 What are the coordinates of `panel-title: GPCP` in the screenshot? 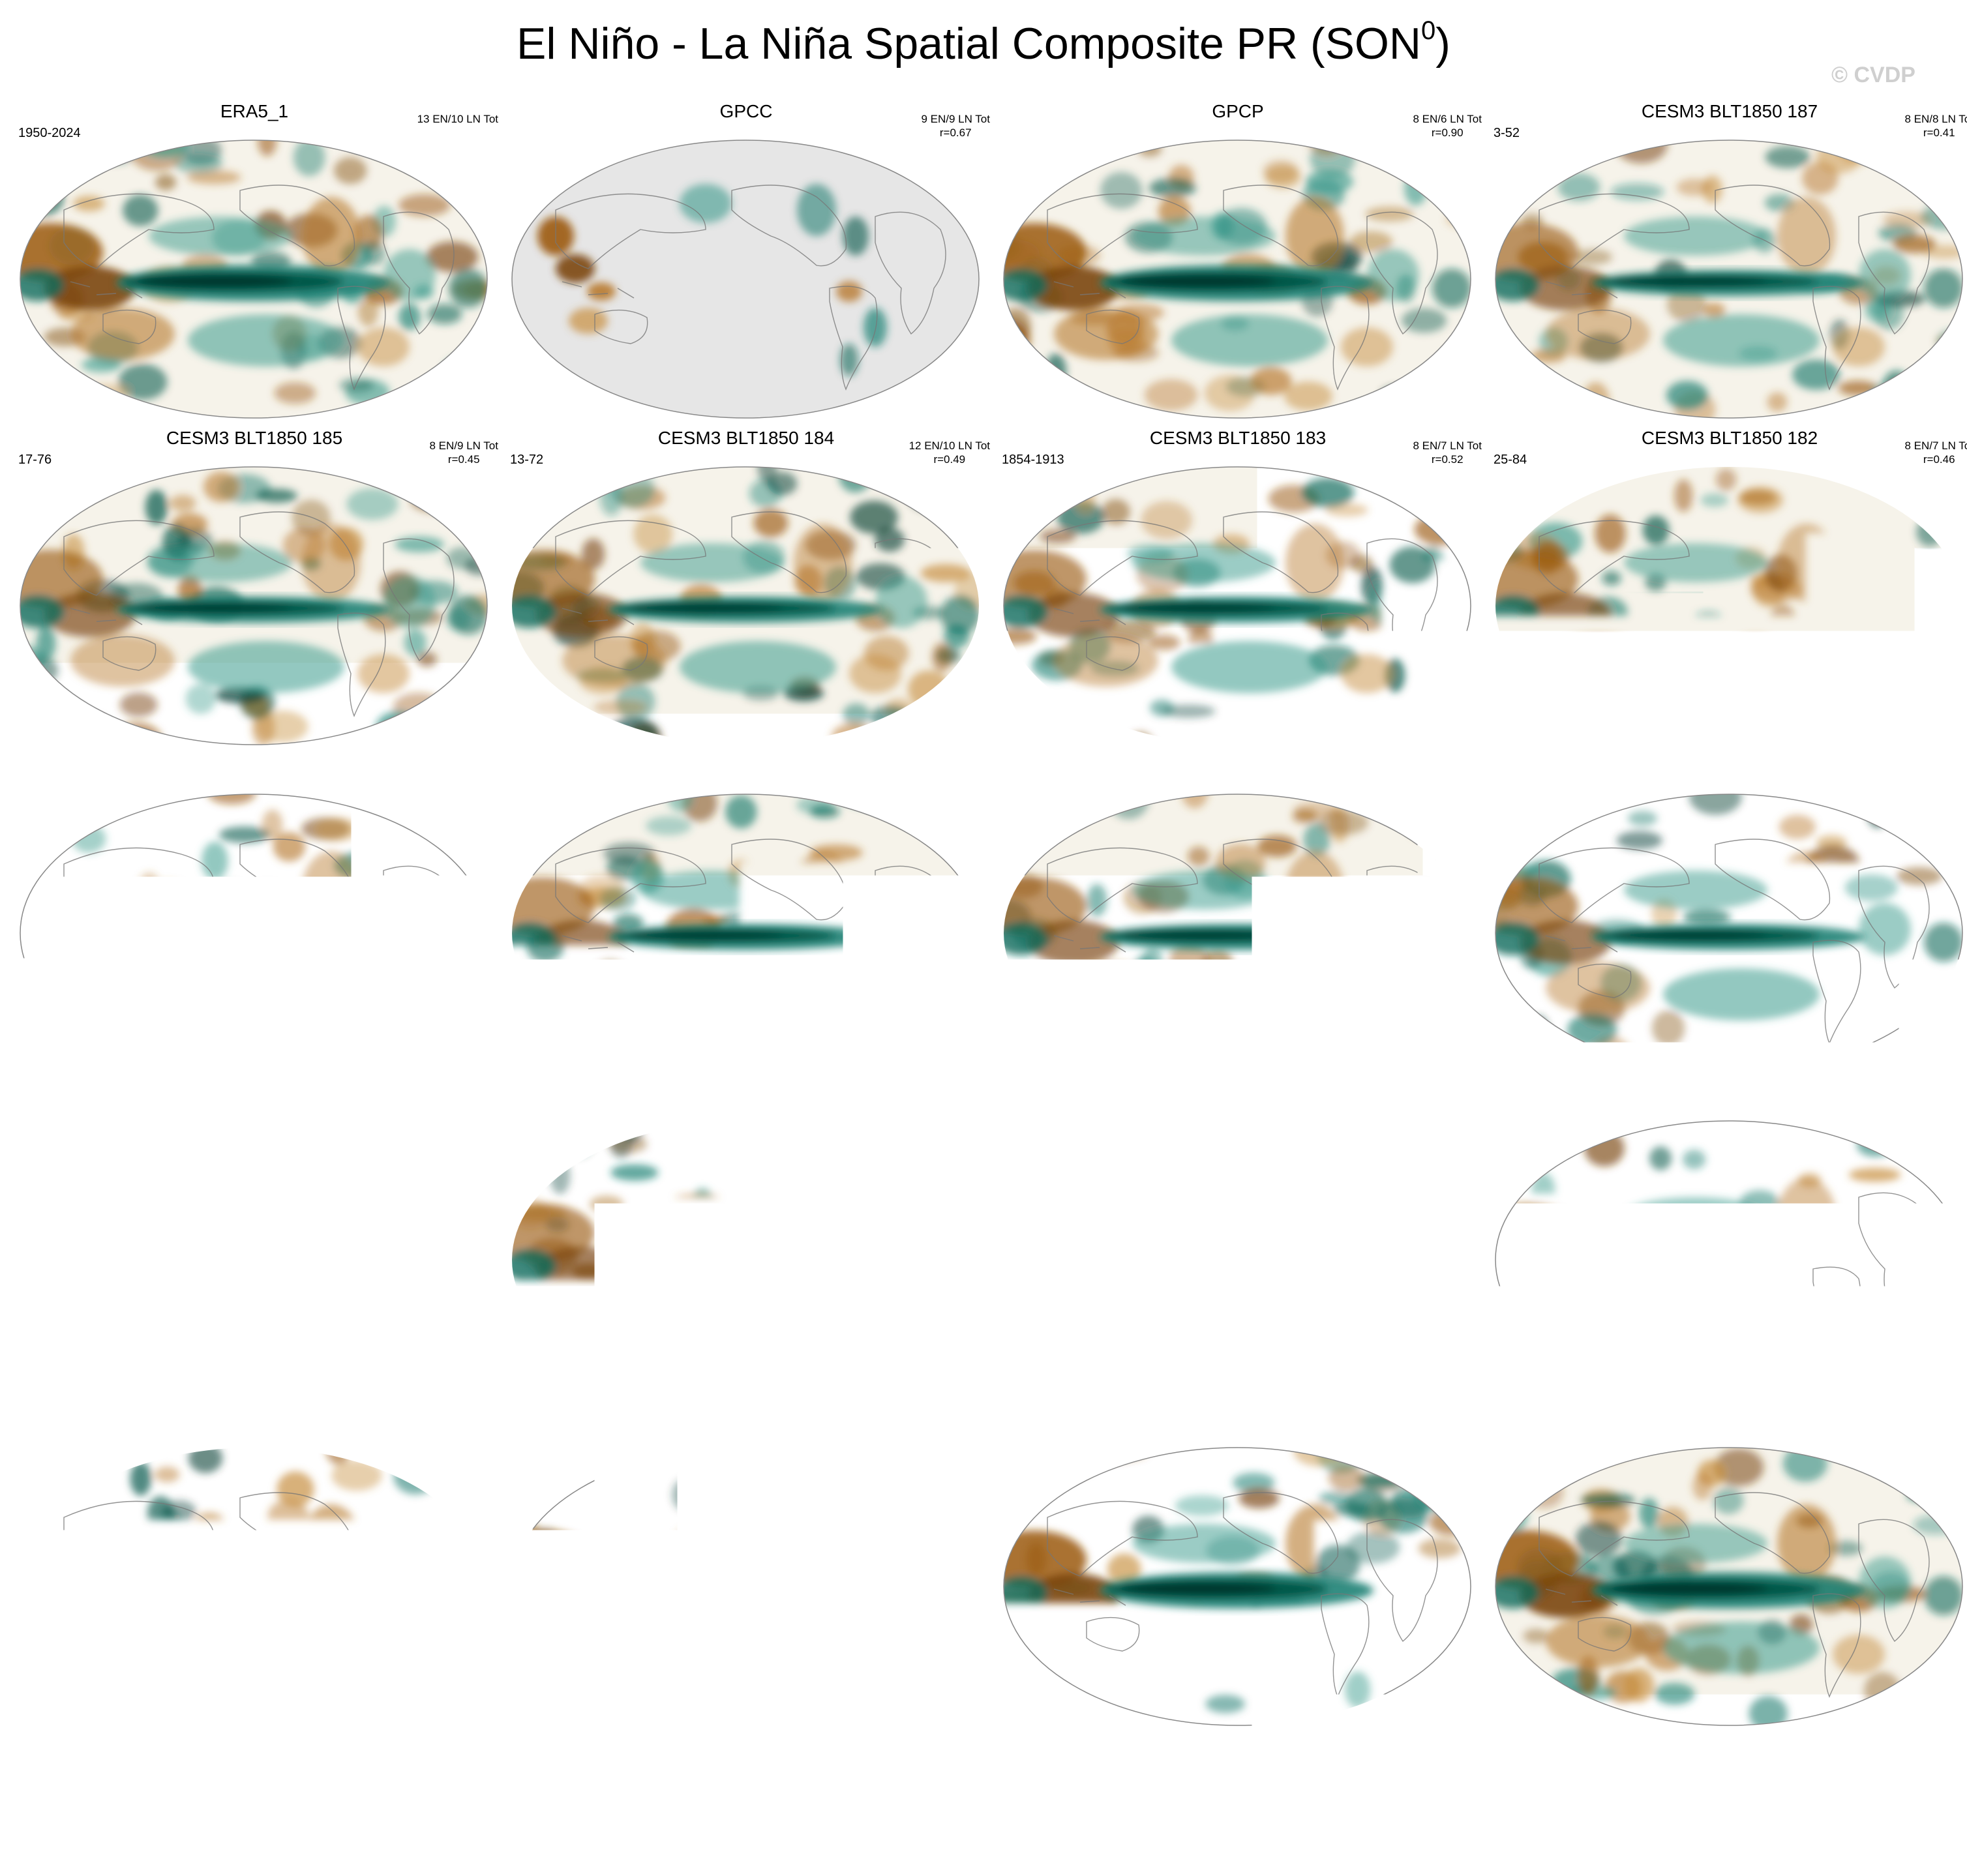 It's located at (1238, 111).